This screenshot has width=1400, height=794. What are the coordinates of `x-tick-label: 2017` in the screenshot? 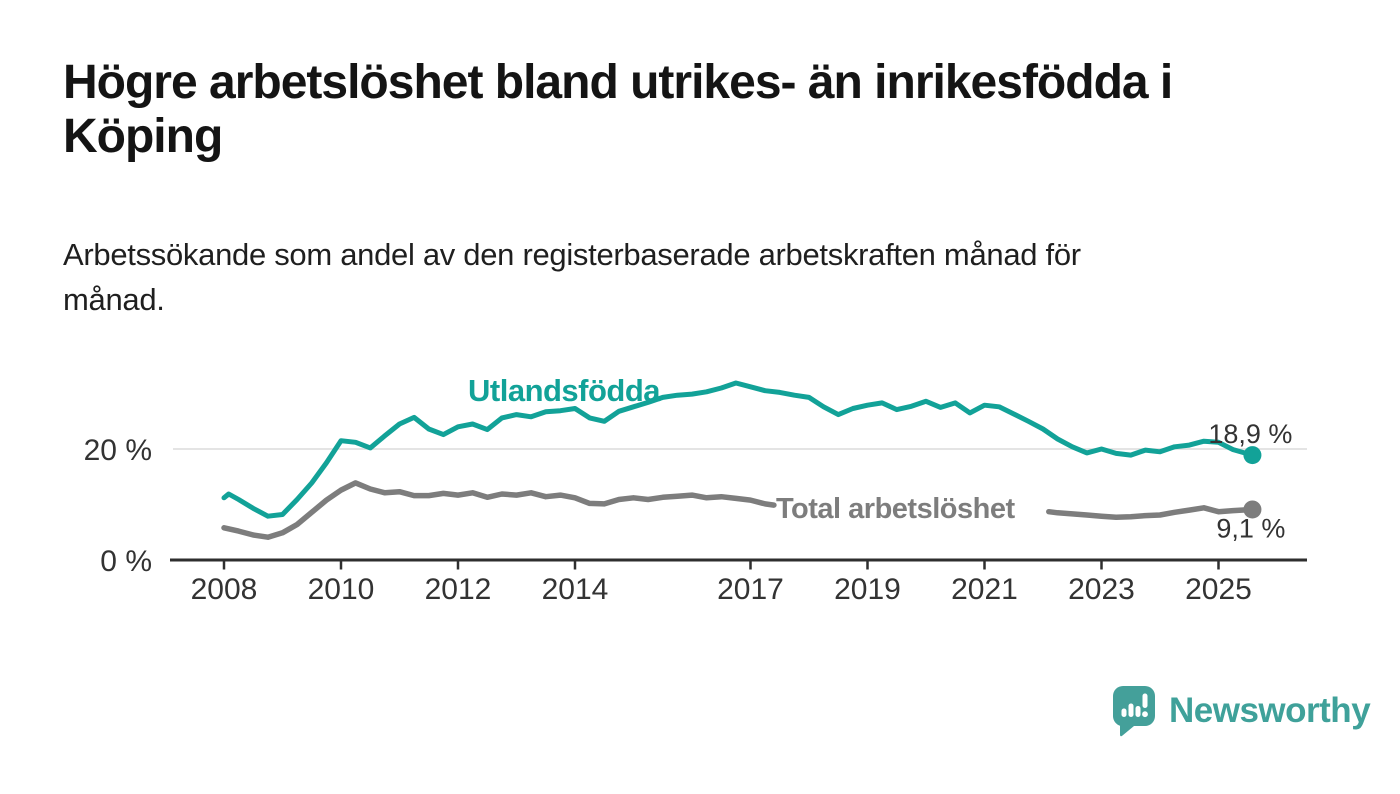 It's located at (750, 589).